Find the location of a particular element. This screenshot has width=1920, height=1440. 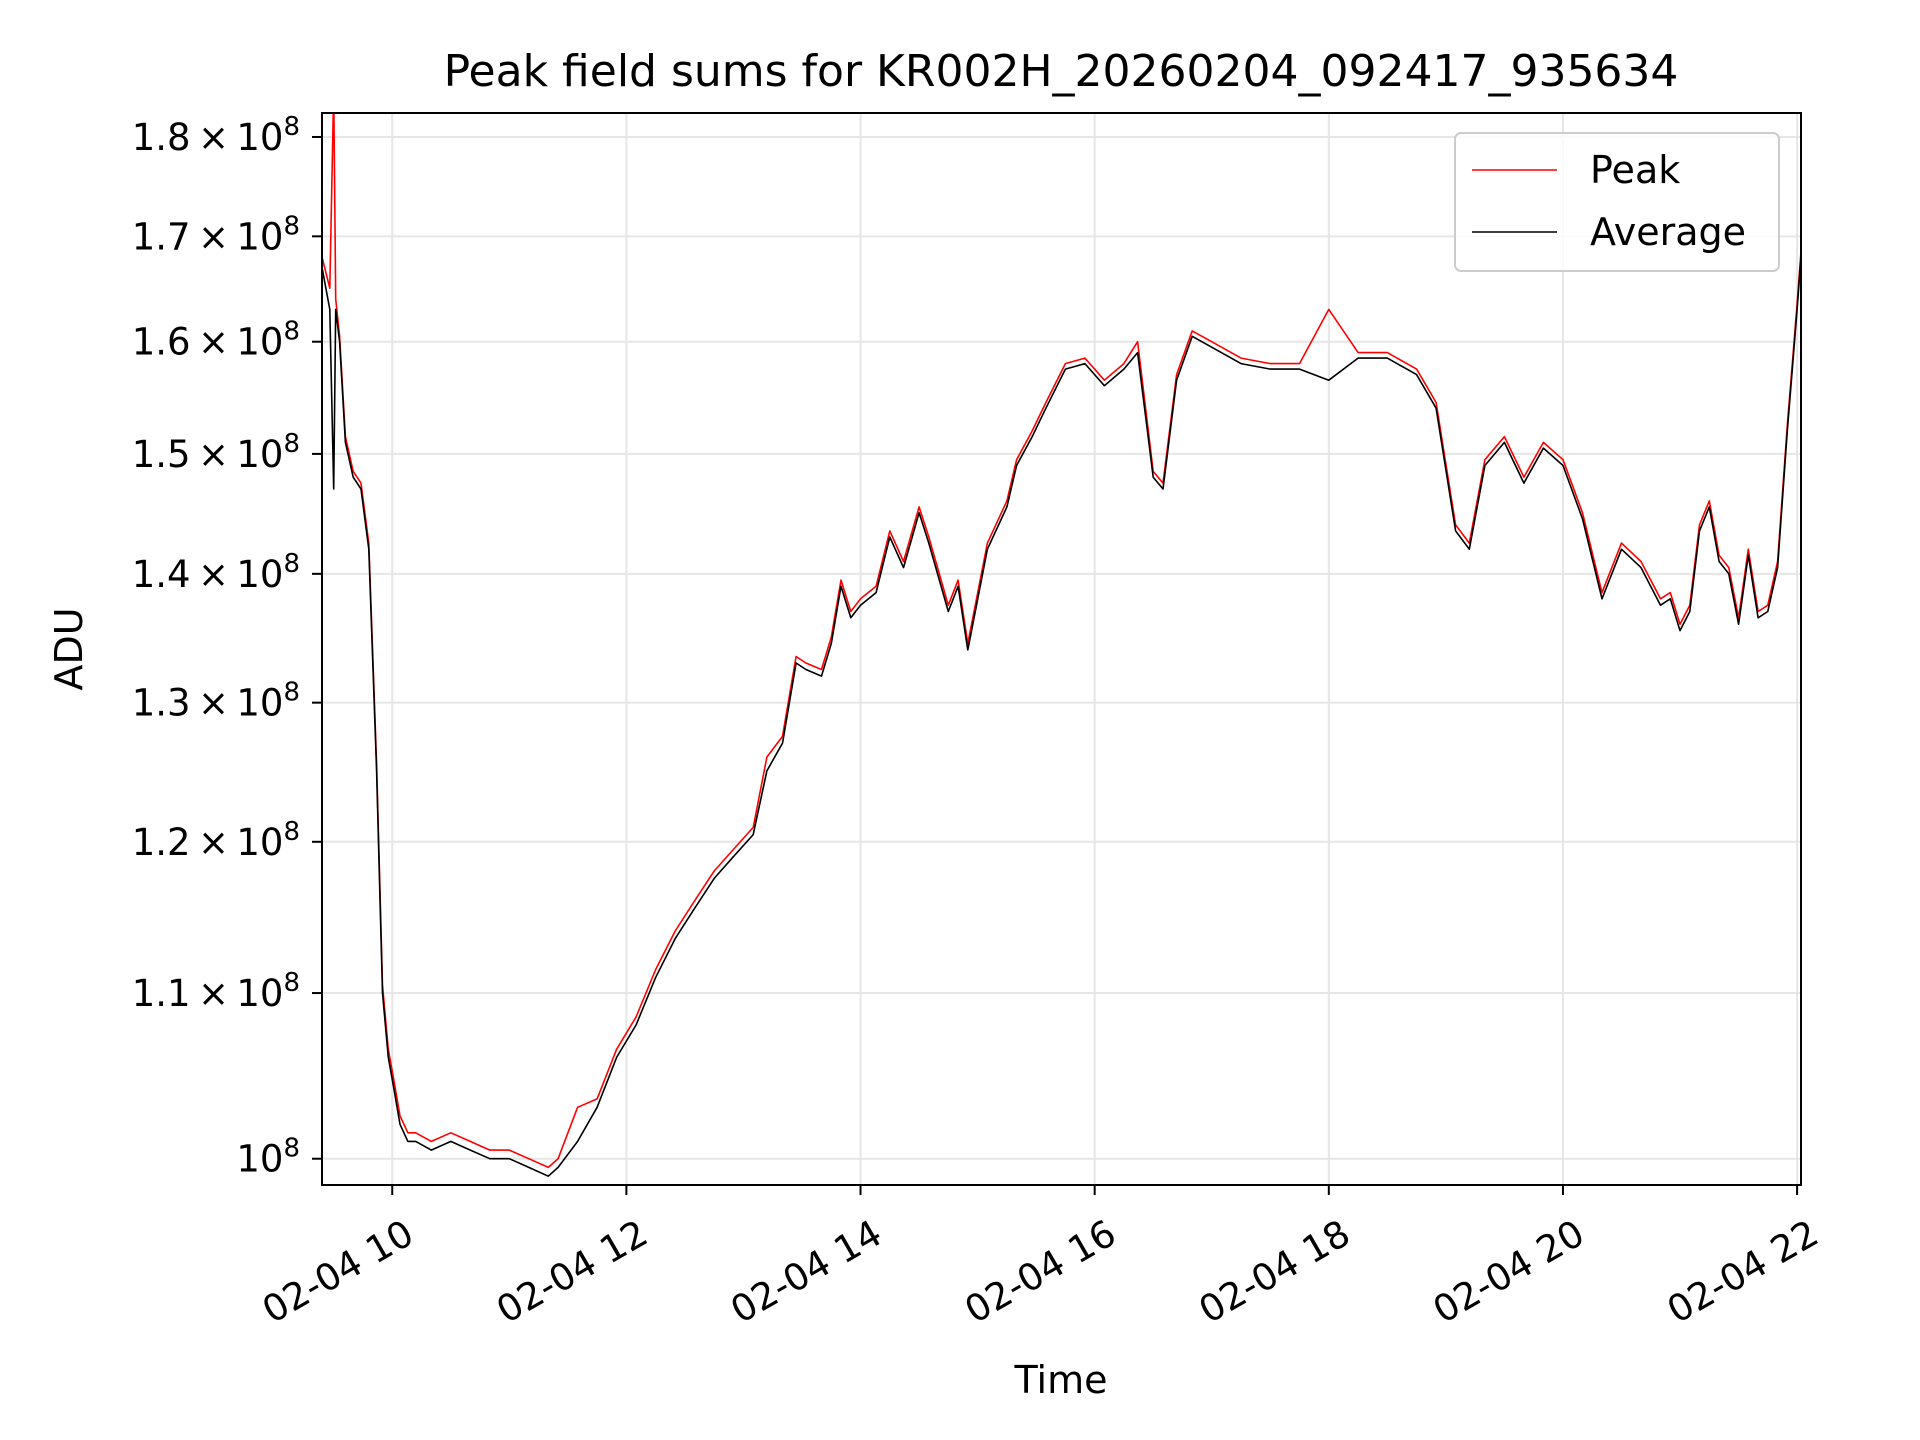

y-axis-label: ADU is located at coordinates (69, 648).